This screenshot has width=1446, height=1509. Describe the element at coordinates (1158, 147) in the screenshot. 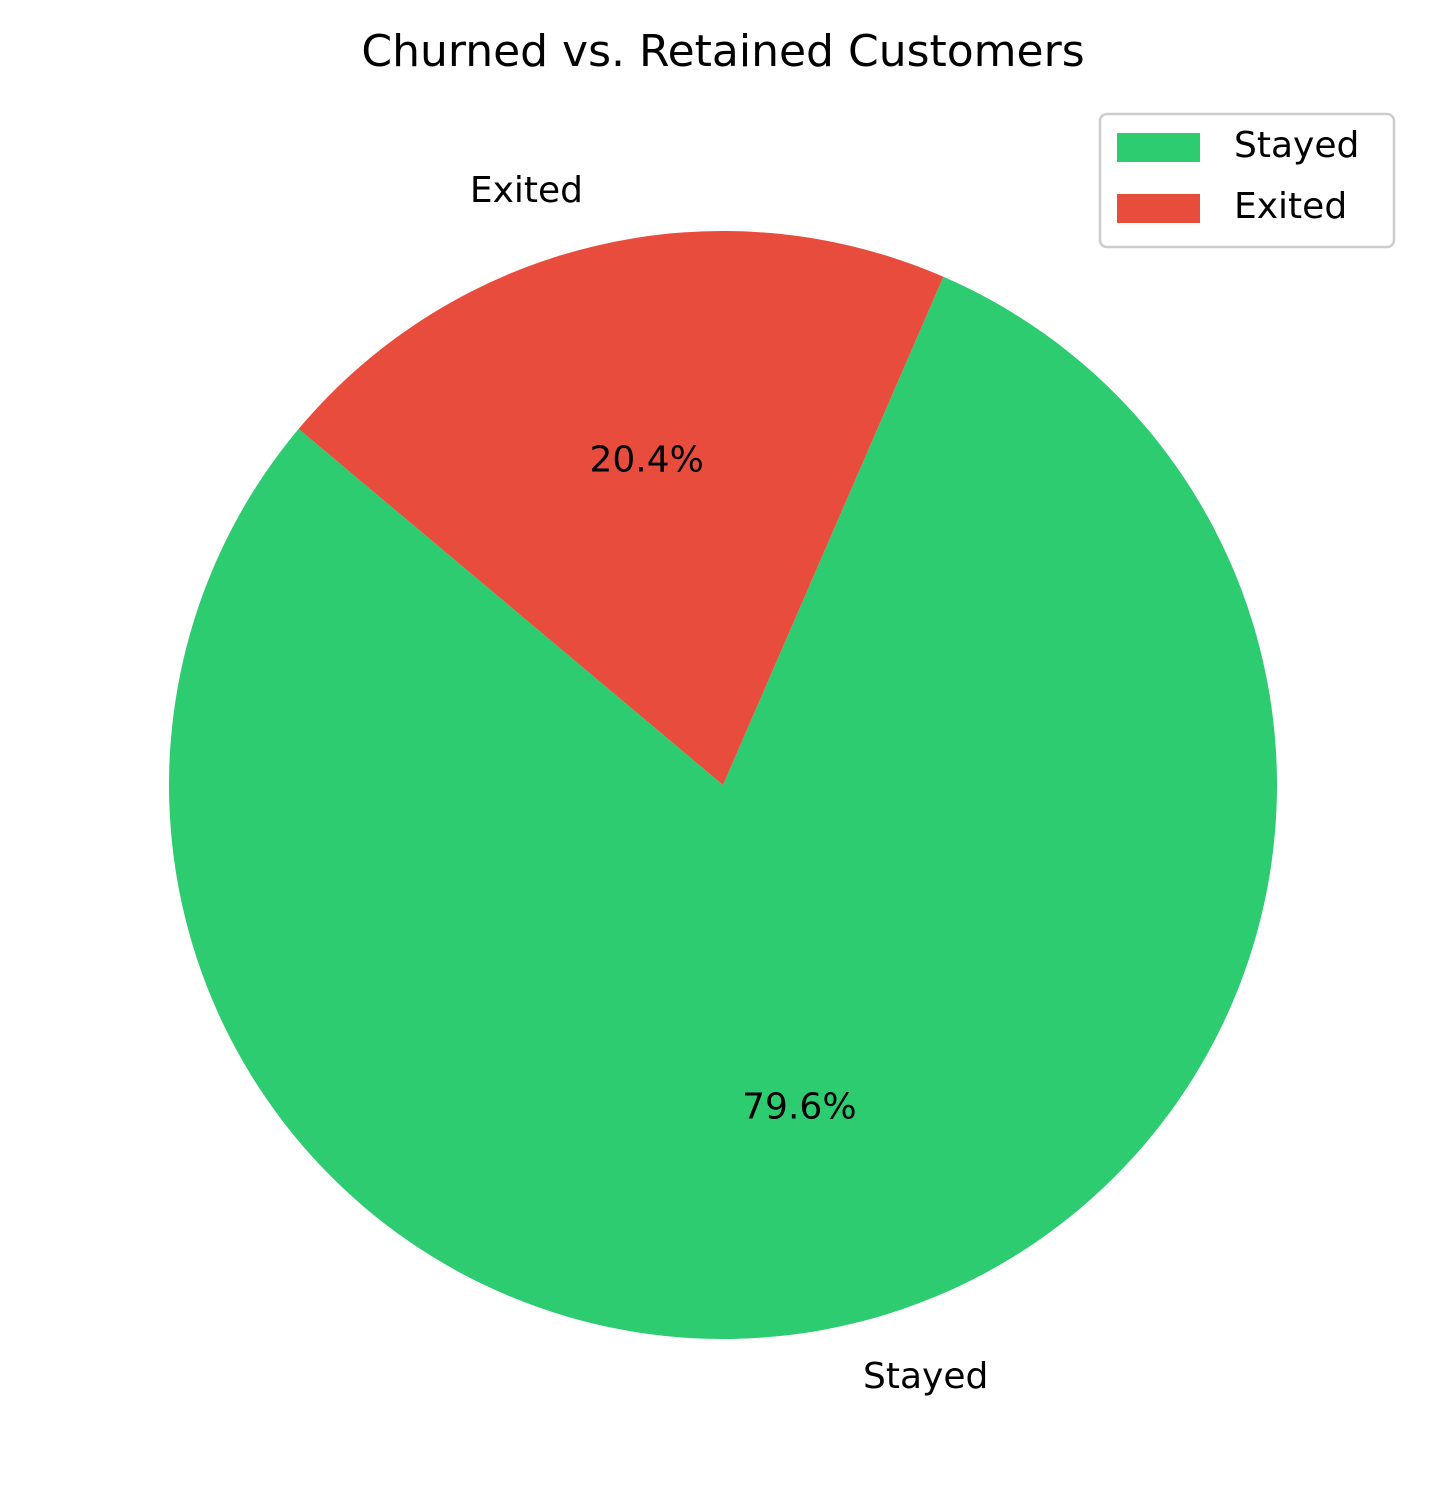

I see `legend-swatch-stayed` at that location.